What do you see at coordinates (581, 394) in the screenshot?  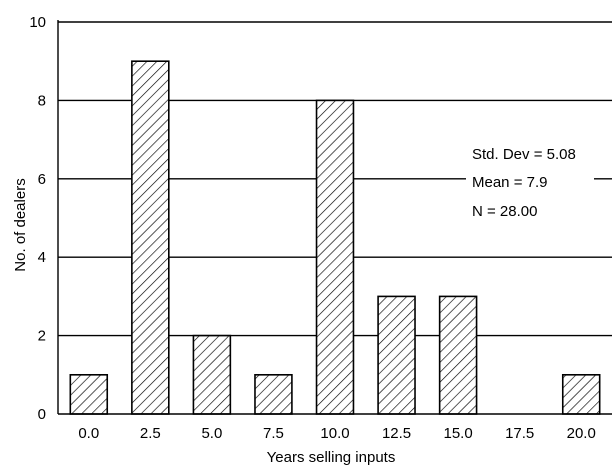 I see `bar-20.0` at bounding box center [581, 394].